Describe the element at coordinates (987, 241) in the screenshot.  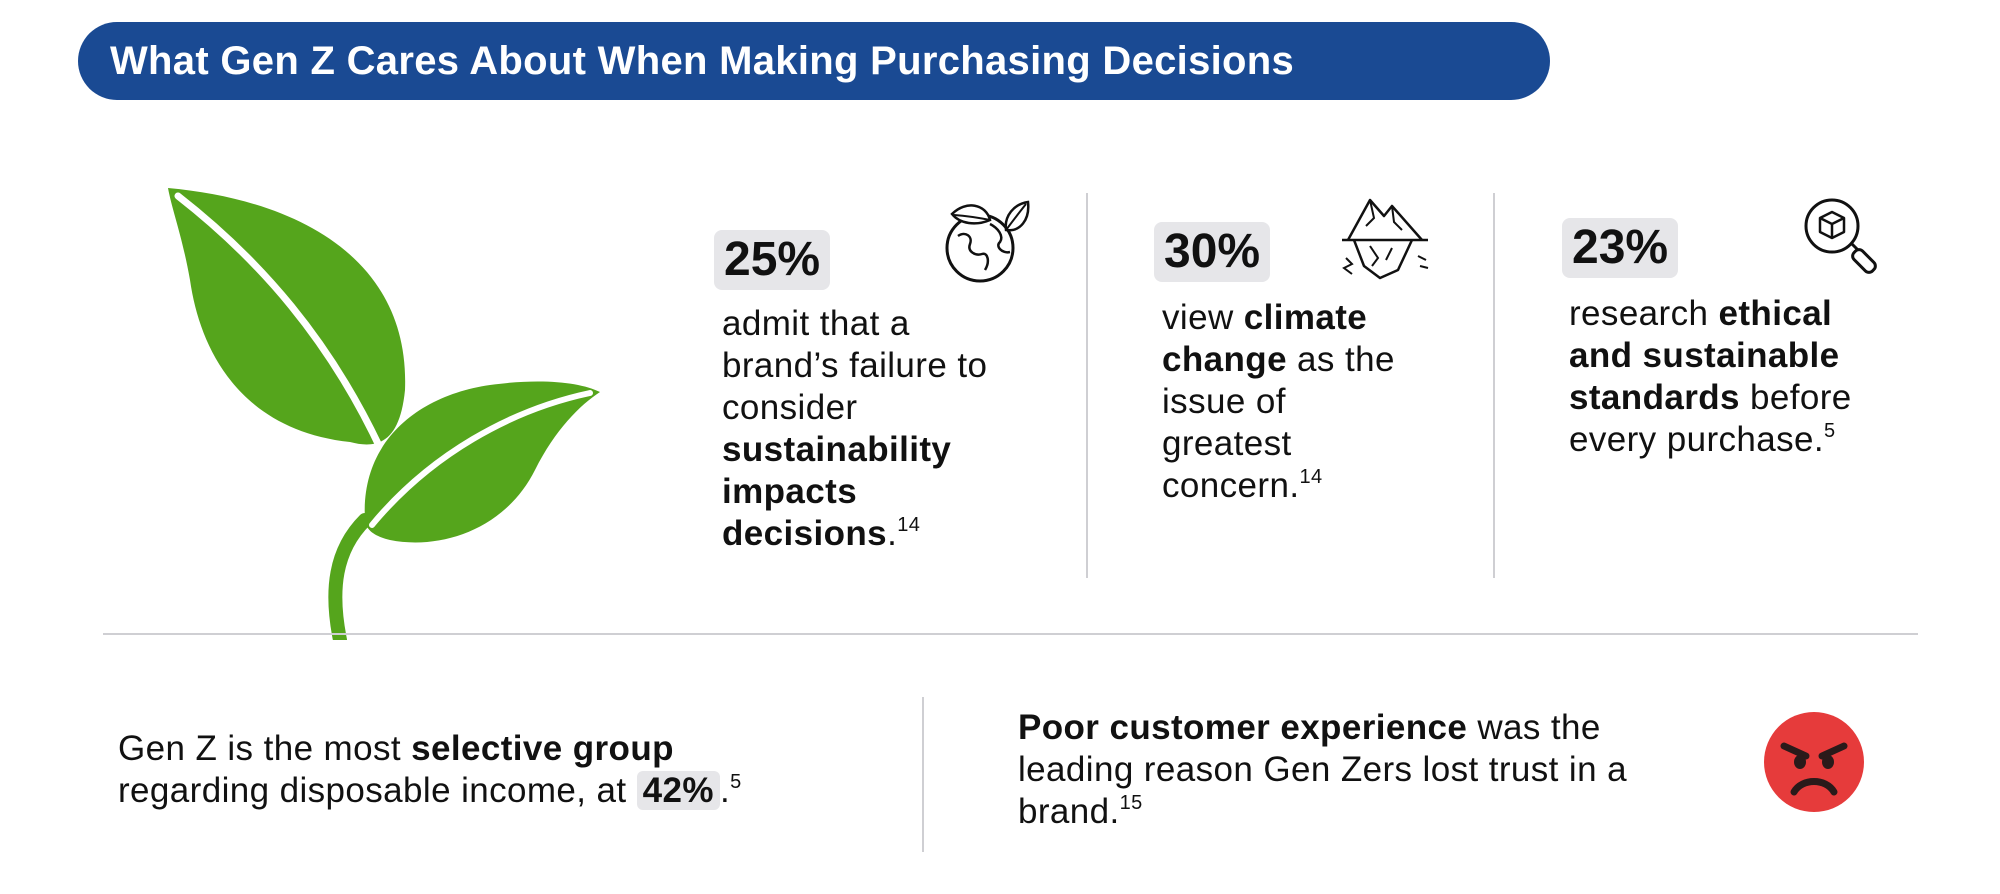
I see `earth-leaves-icon` at that location.